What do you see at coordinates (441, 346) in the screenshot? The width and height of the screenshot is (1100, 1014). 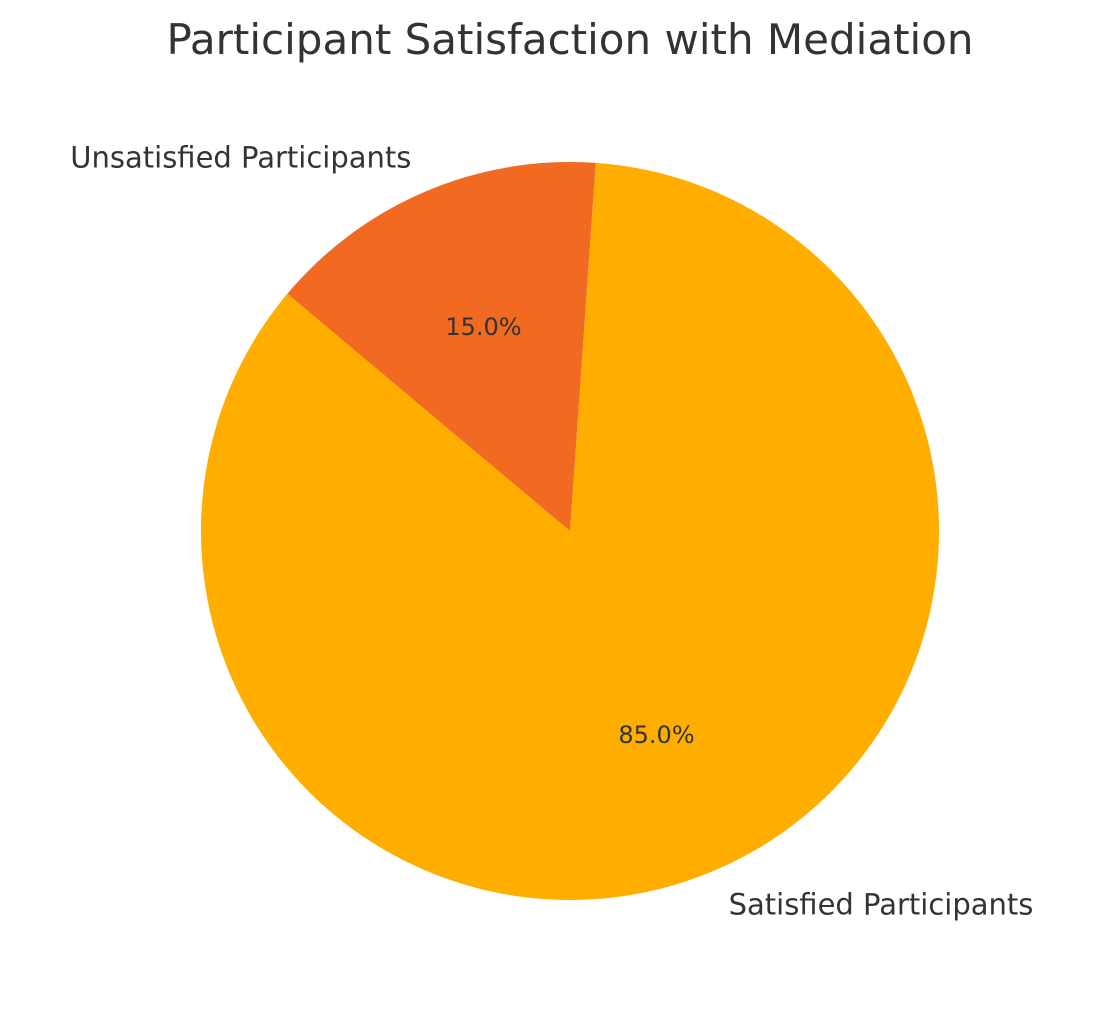 I see `pie-slice-unsatisfied-participants` at bounding box center [441, 346].